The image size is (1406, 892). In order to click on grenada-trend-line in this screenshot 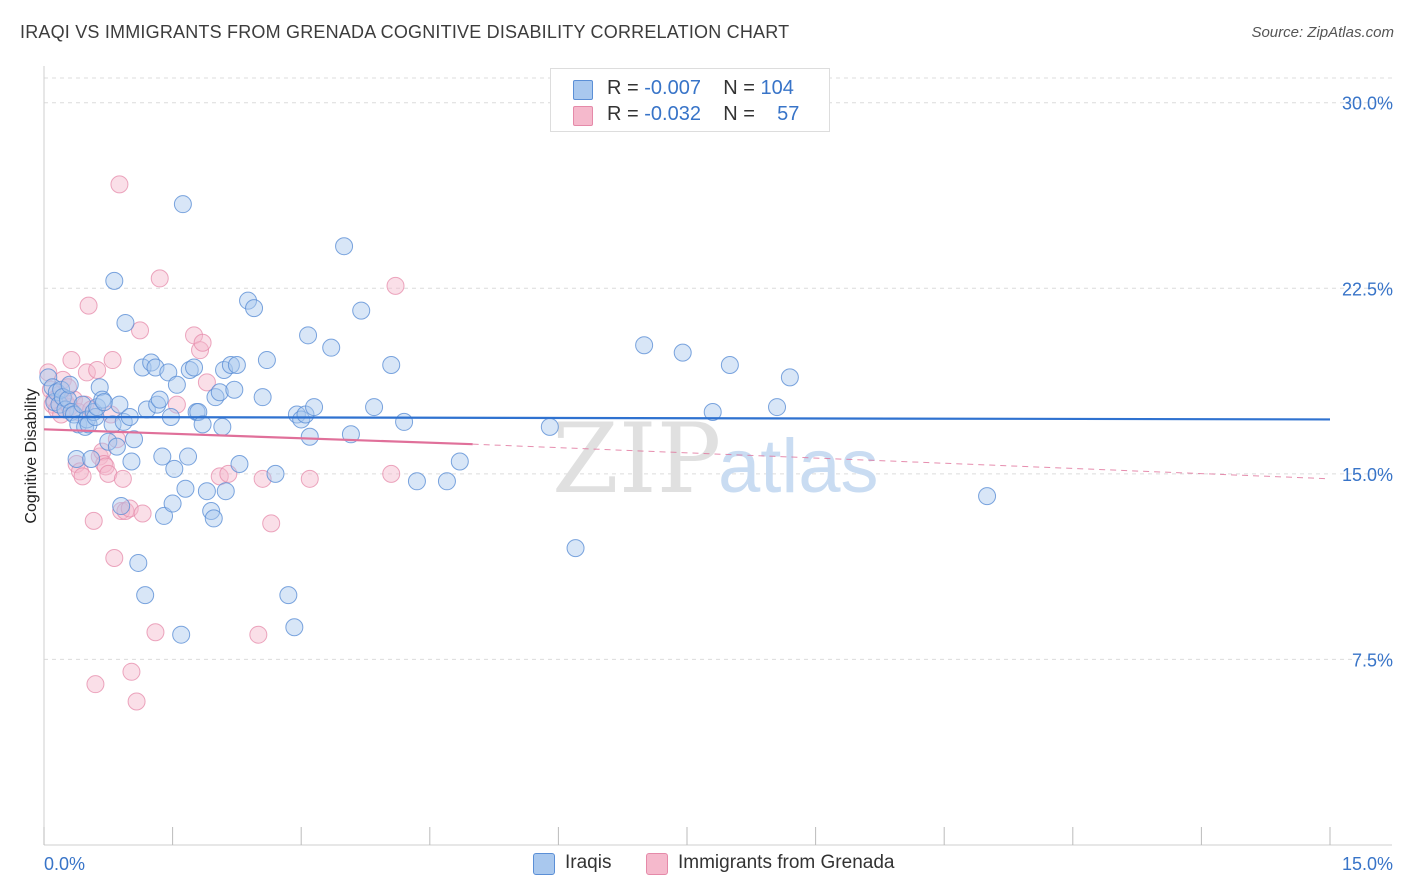, I will do `click(258, 437)`.